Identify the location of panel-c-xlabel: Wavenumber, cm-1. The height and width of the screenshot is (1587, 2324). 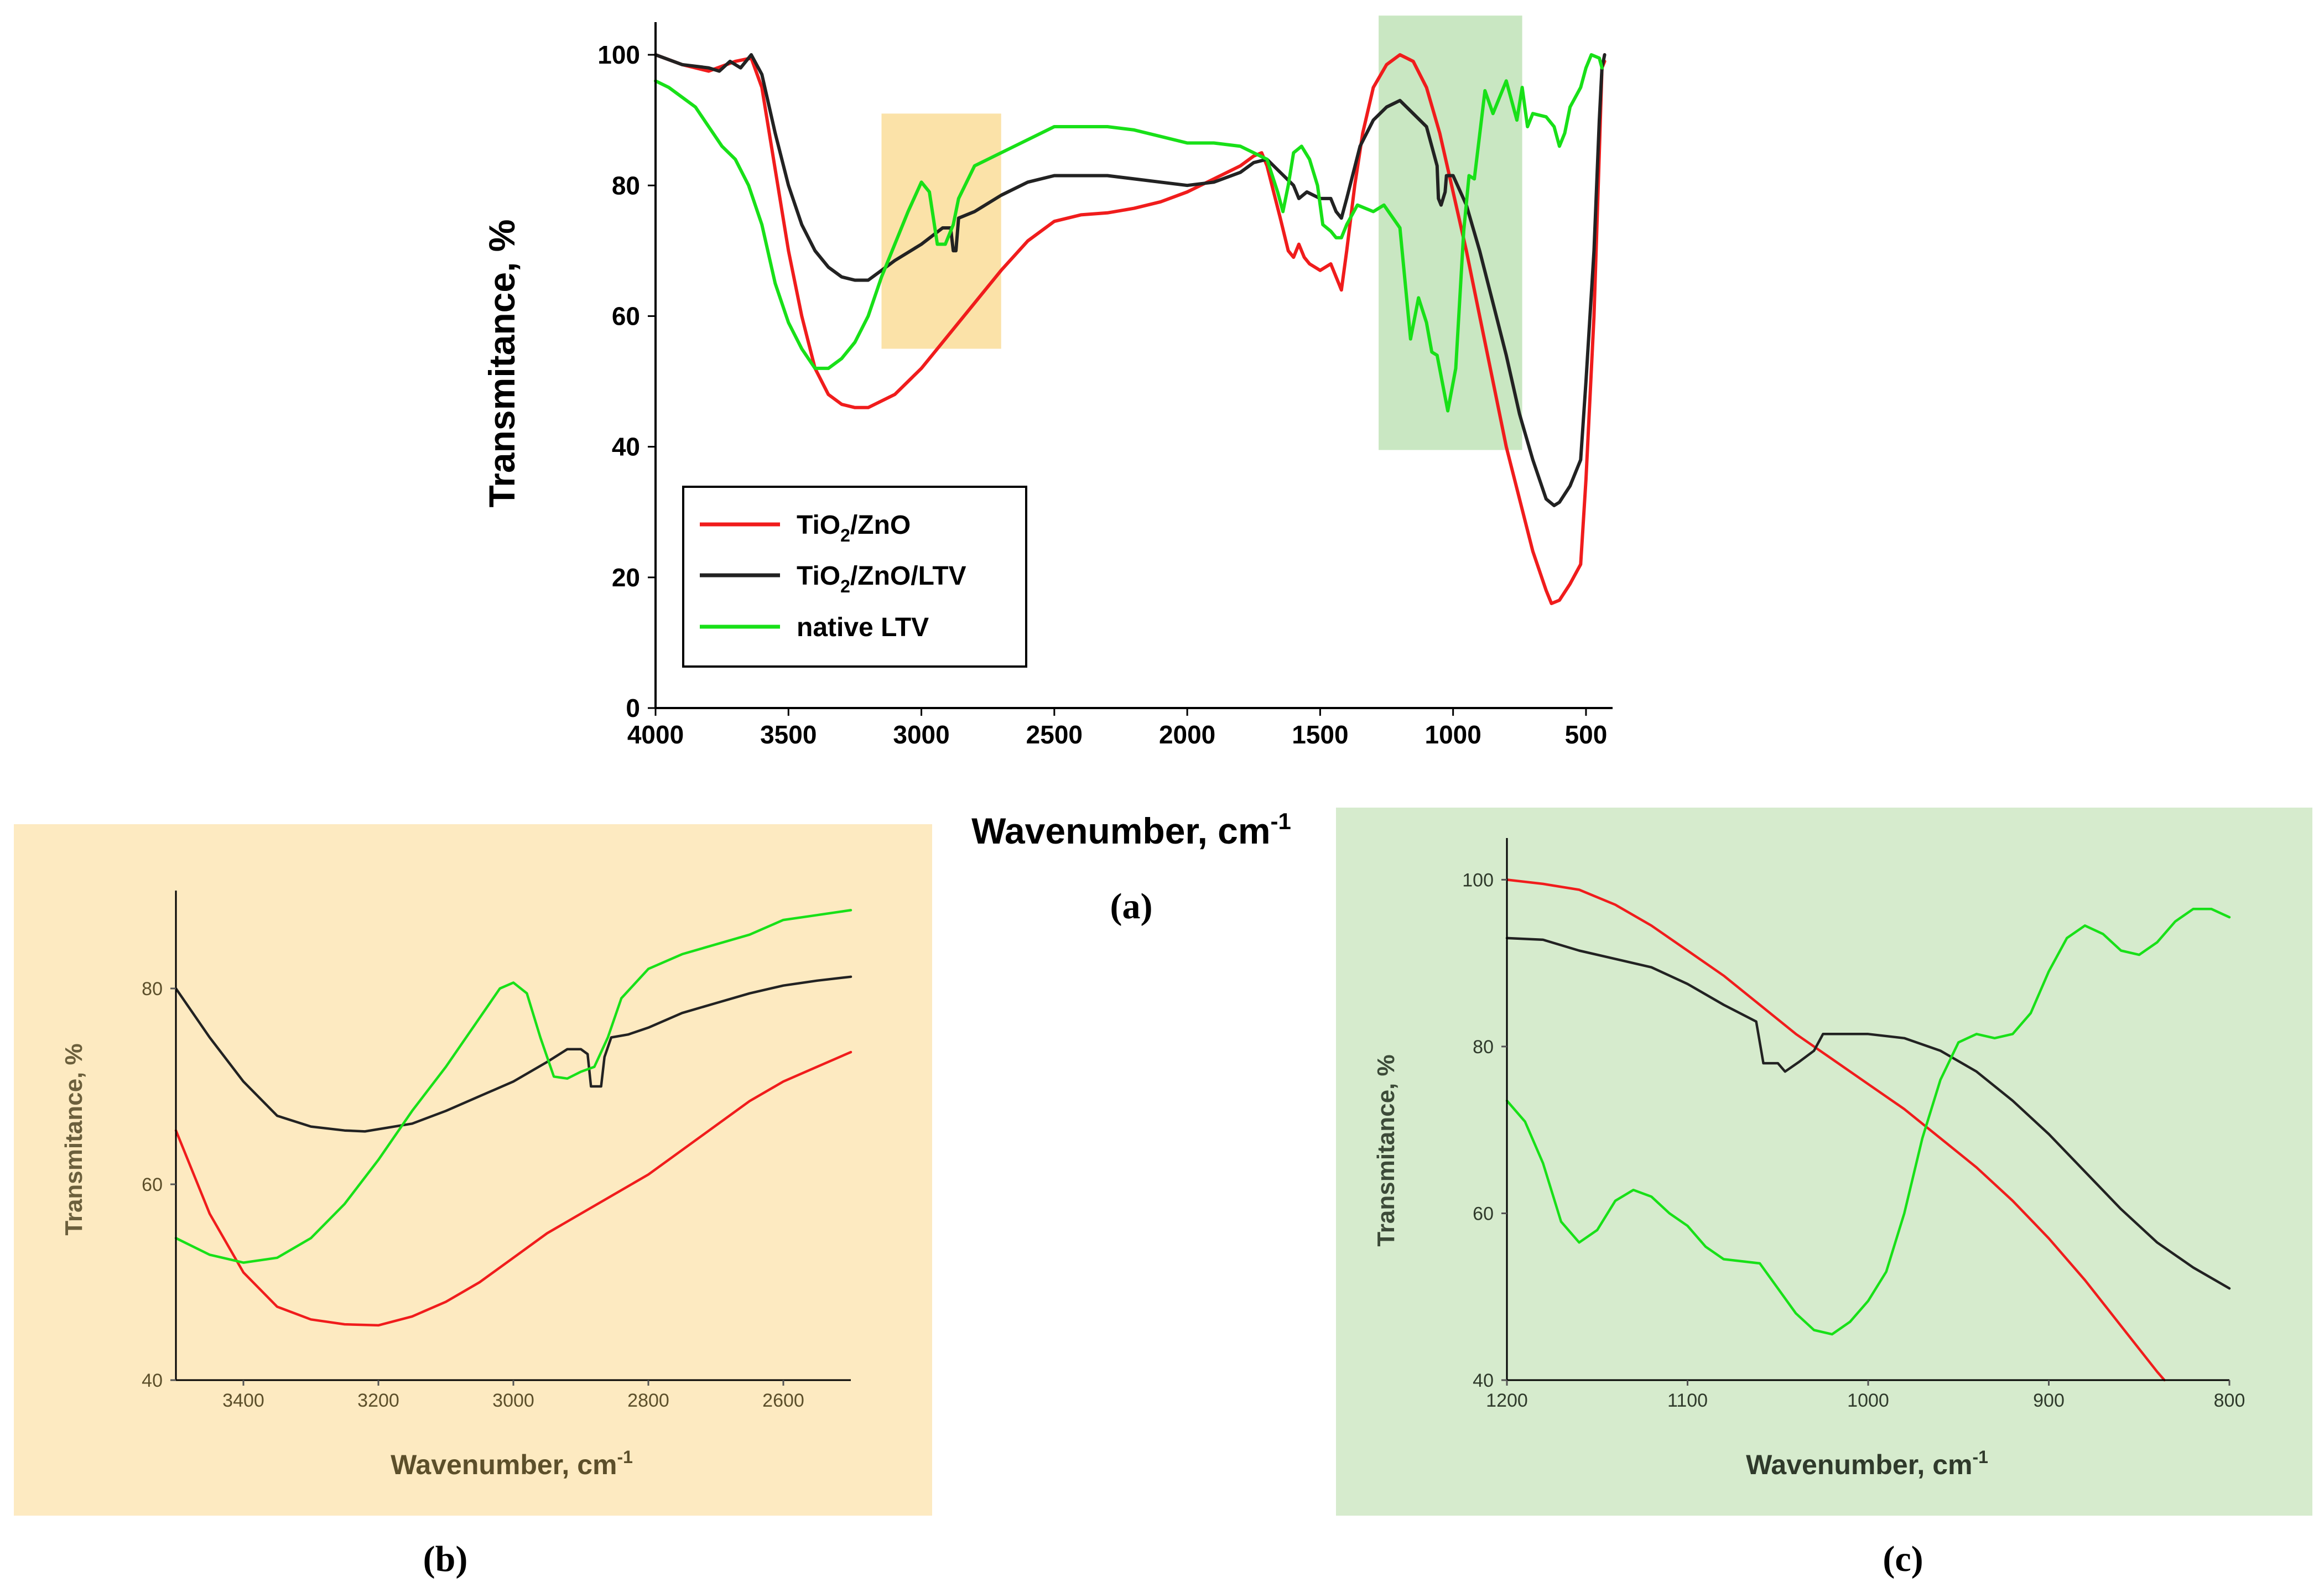
(1867, 1463).